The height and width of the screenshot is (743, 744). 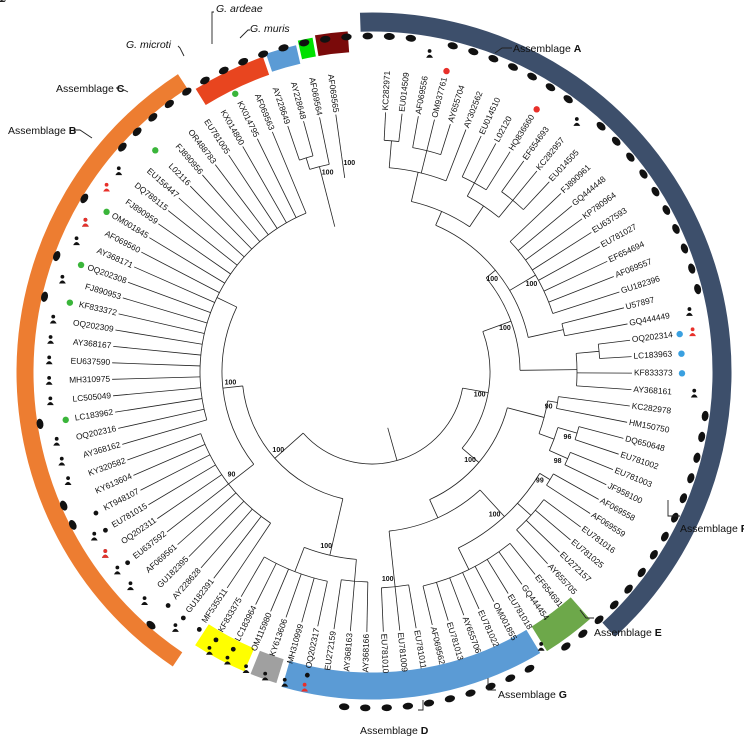 What do you see at coordinates (628, 633) in the screenshot?
I see `label-assemblage-E: Assemblage E` at bounding box center [628, 633].